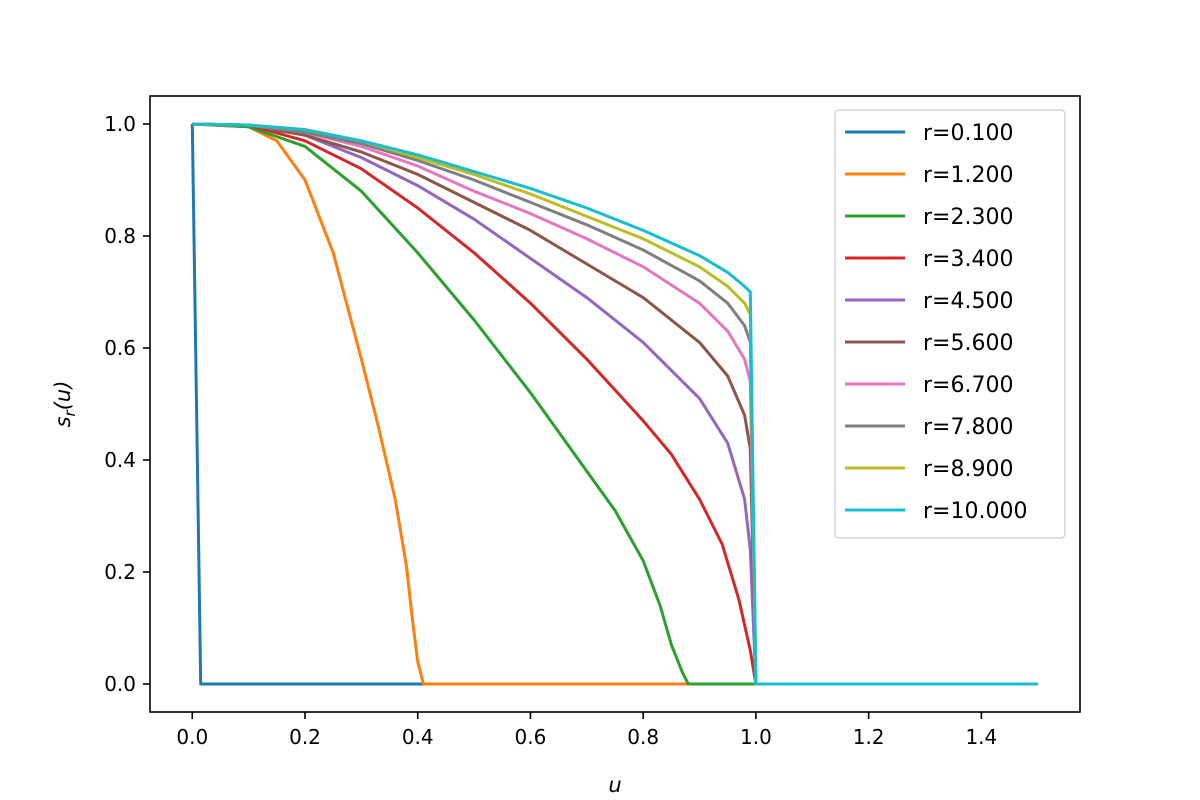 The height and width of the screenshot is (800, 1200). What do you see at coordinates (968, 217) in the screenshot?
I see `legend-entry-label: r=2.300` at bounding box center [968, 217].